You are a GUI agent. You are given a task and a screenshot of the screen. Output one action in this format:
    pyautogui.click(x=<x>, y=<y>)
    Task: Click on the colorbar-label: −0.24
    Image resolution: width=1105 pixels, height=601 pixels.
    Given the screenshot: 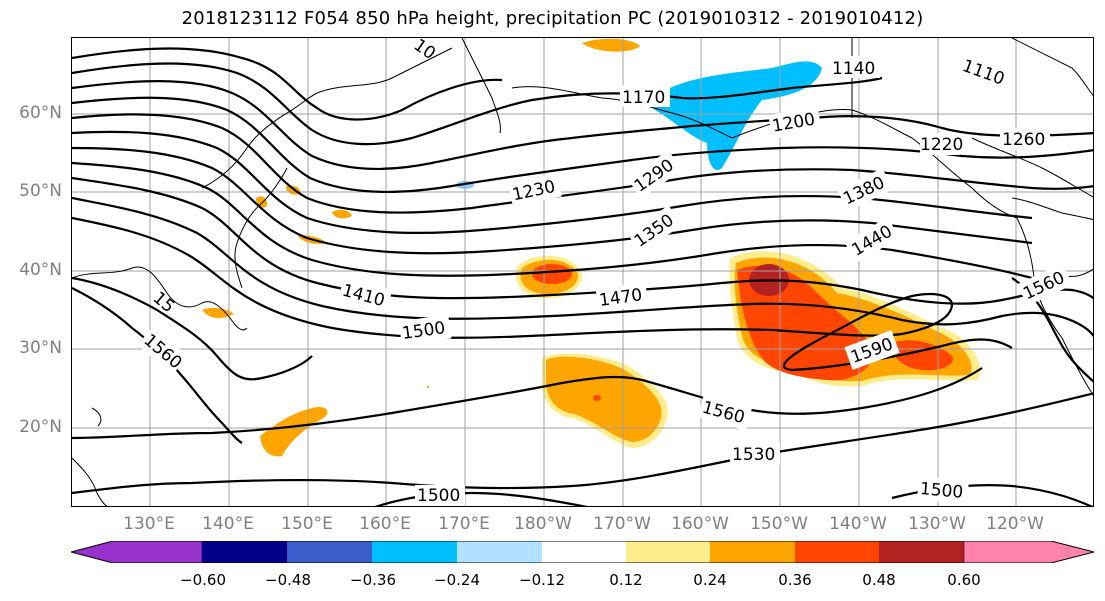 What is the action you would take?
    pyautogui.click(x=457, y=580)
    